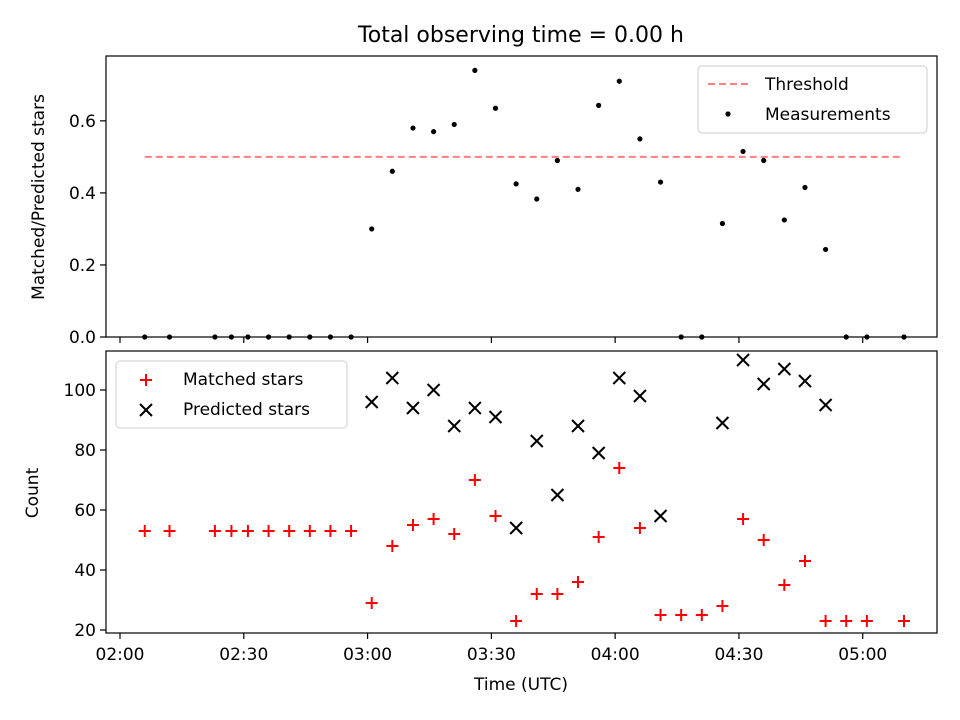  I want to click on bottom-legend: Matched stars Predicted stars, so click(231, 394).